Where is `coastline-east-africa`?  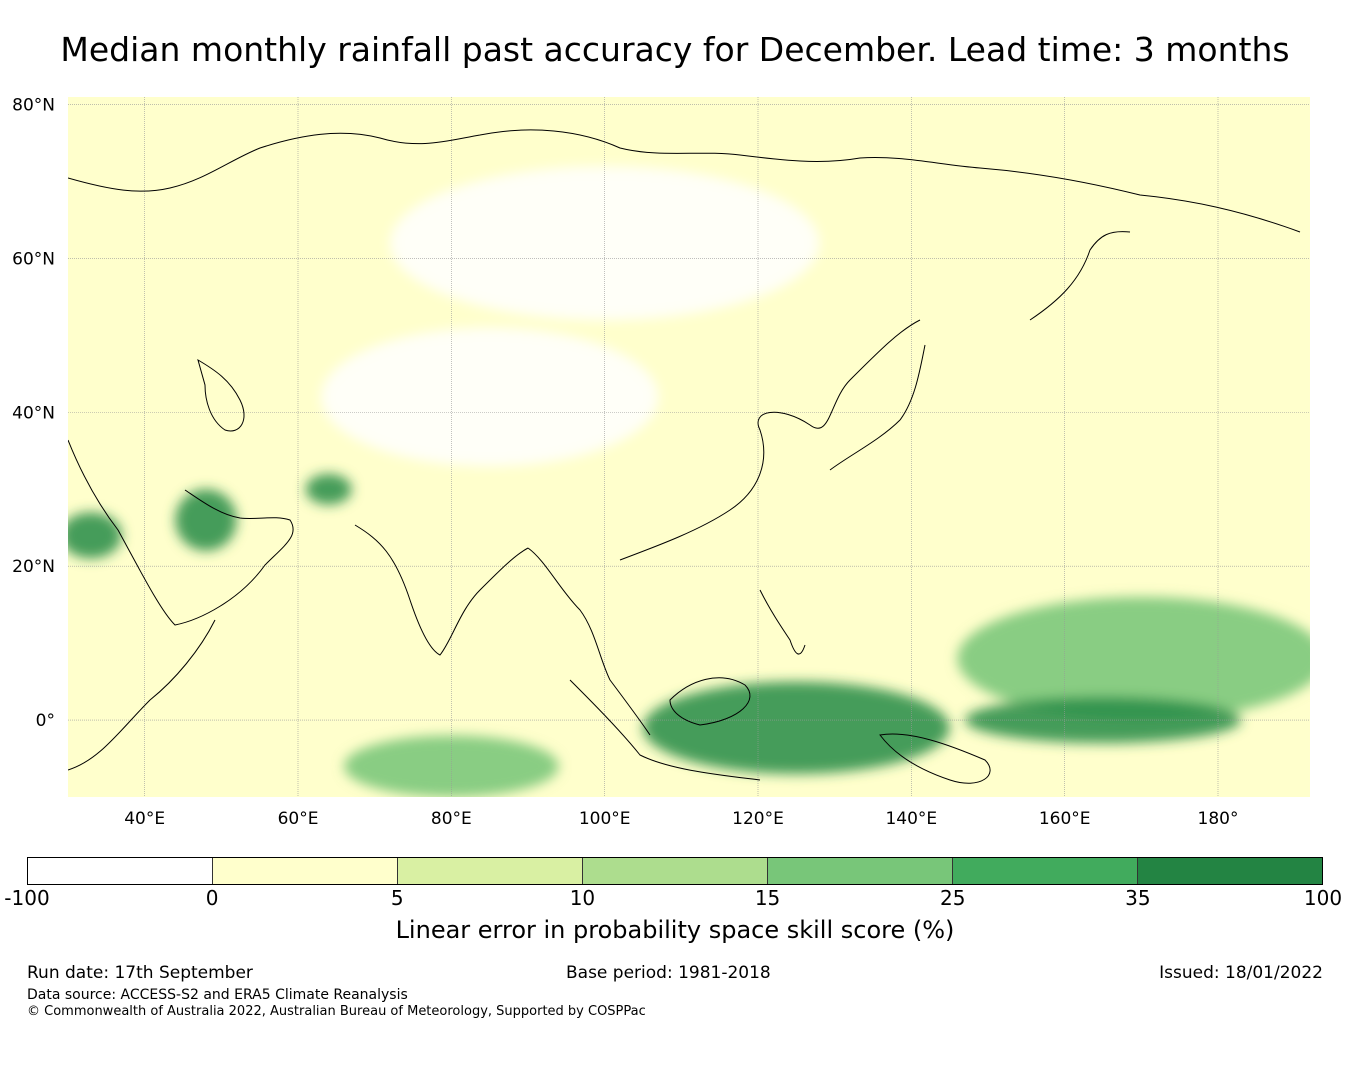 coastline-east-africa is located at coordinates (142, 695).